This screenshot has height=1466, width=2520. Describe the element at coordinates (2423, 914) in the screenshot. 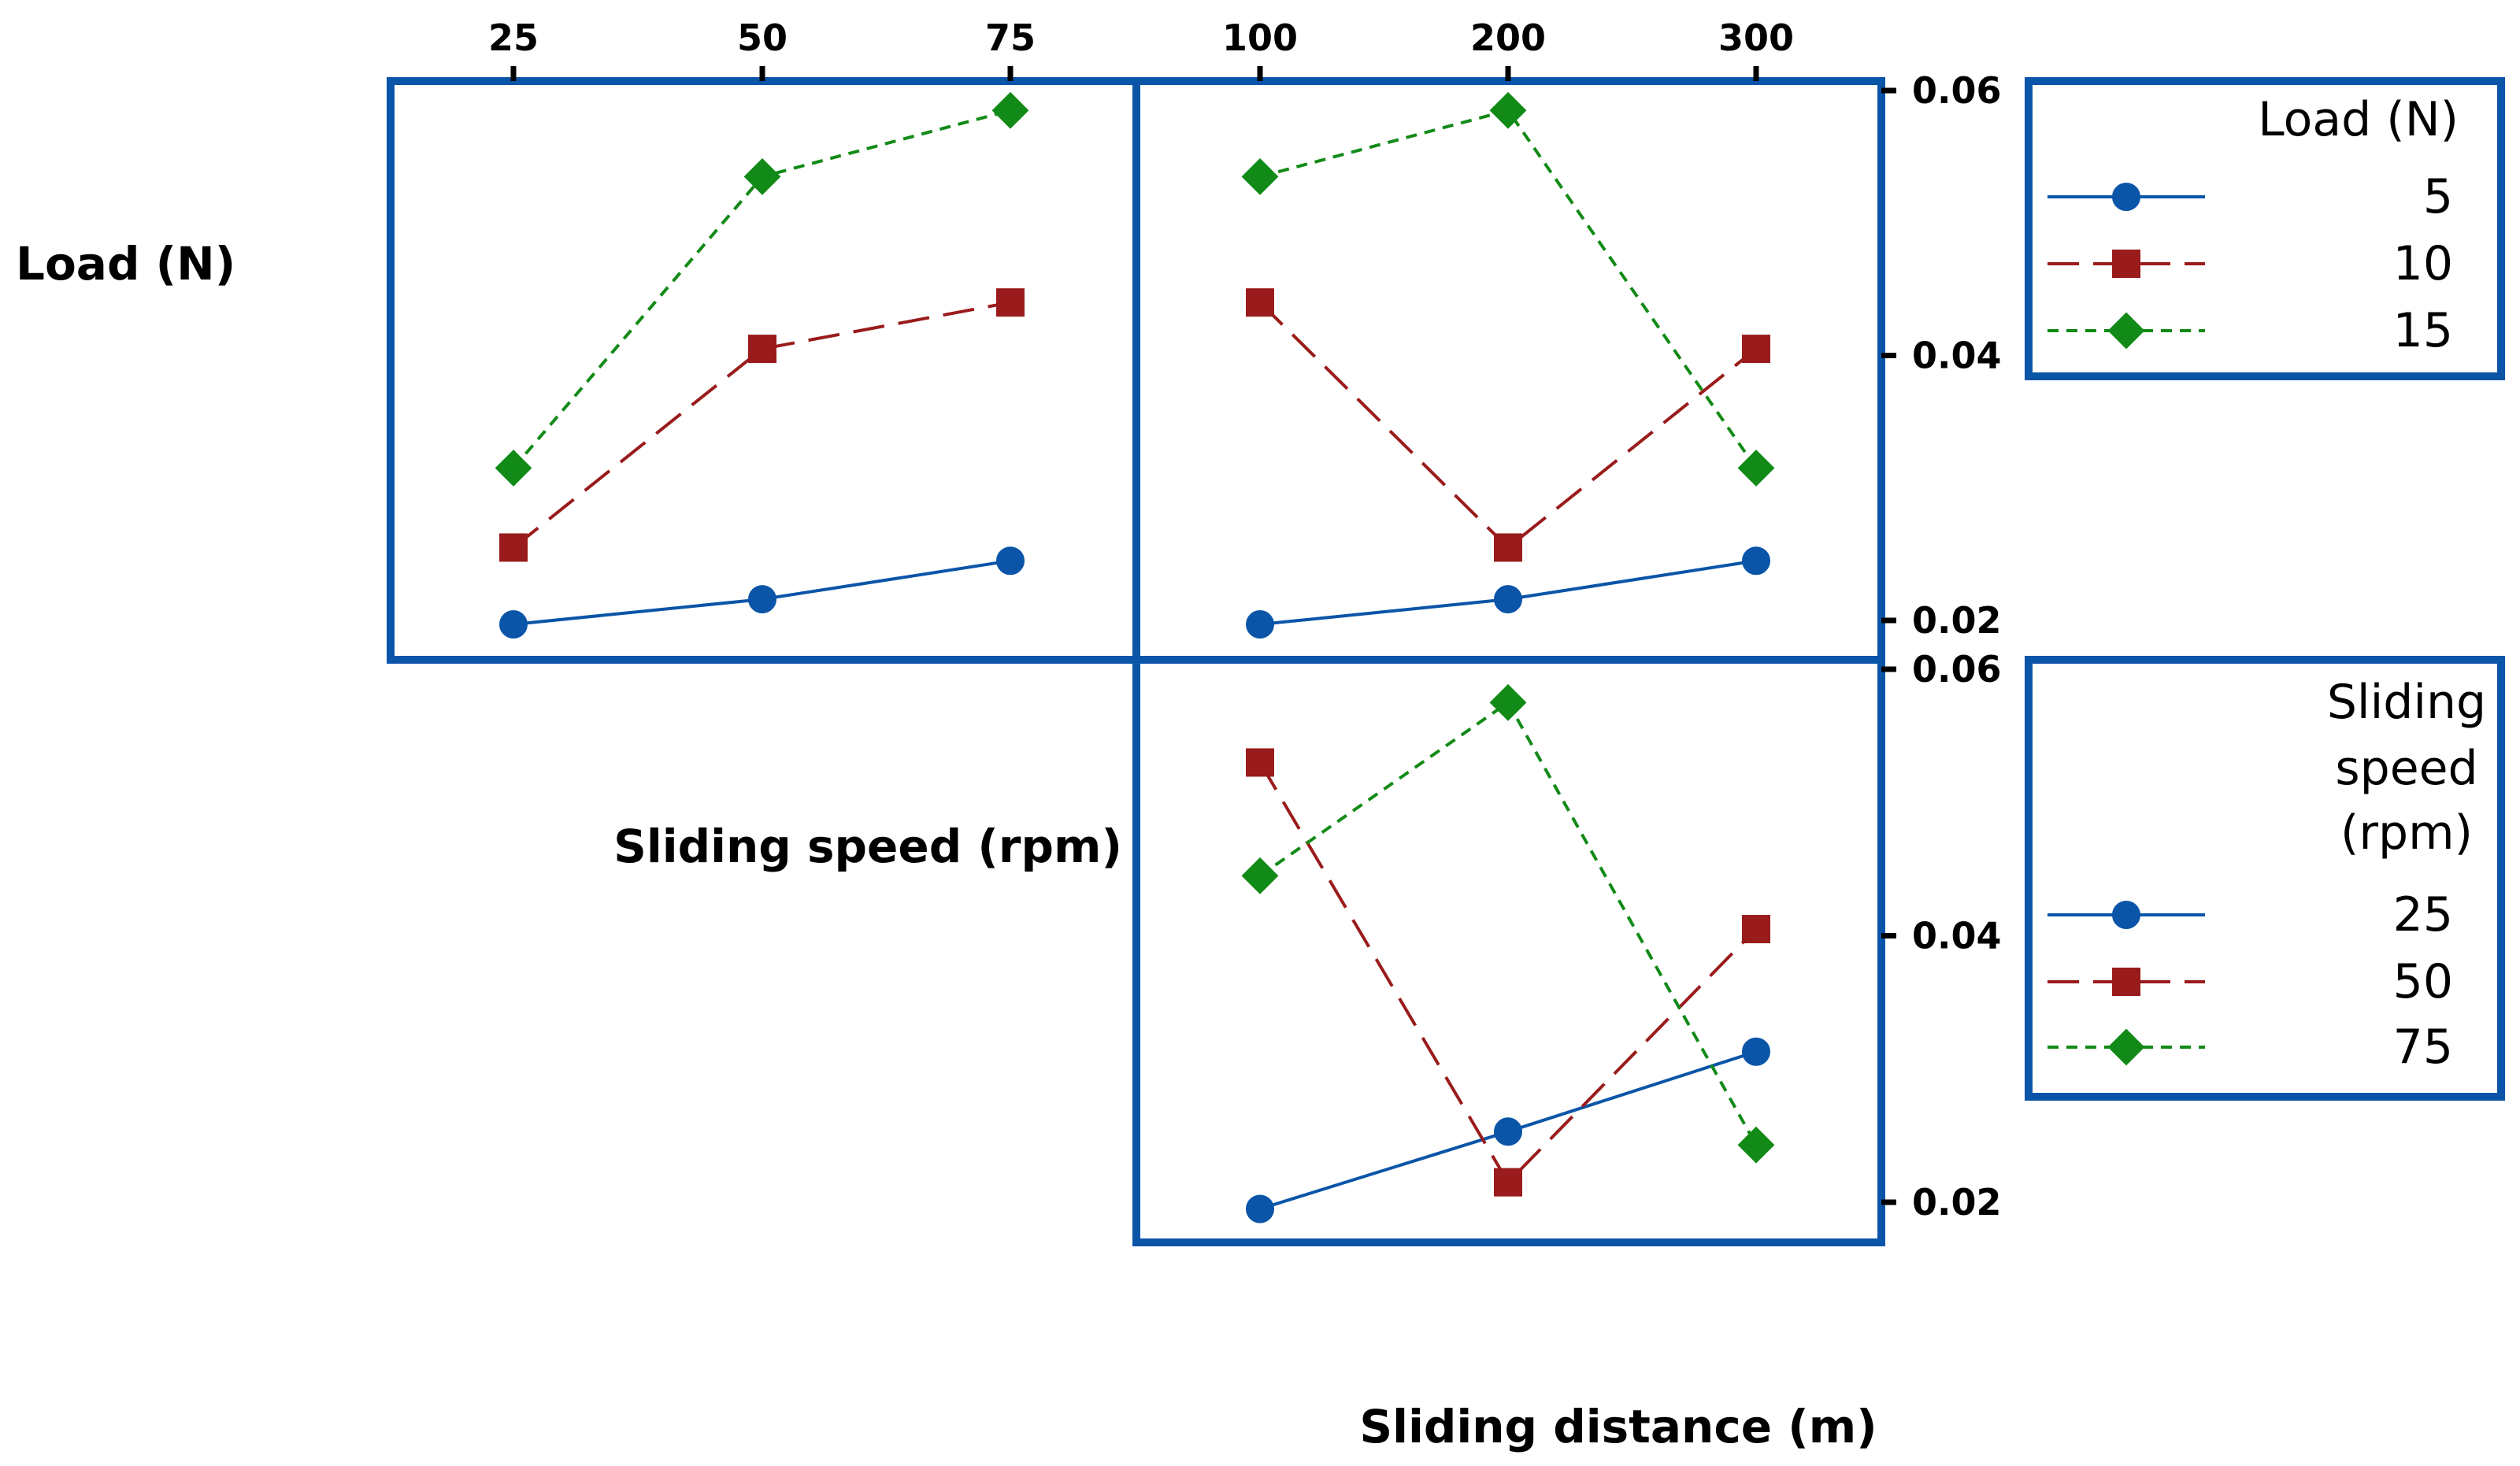

I see `legend-label: 25` at that location.